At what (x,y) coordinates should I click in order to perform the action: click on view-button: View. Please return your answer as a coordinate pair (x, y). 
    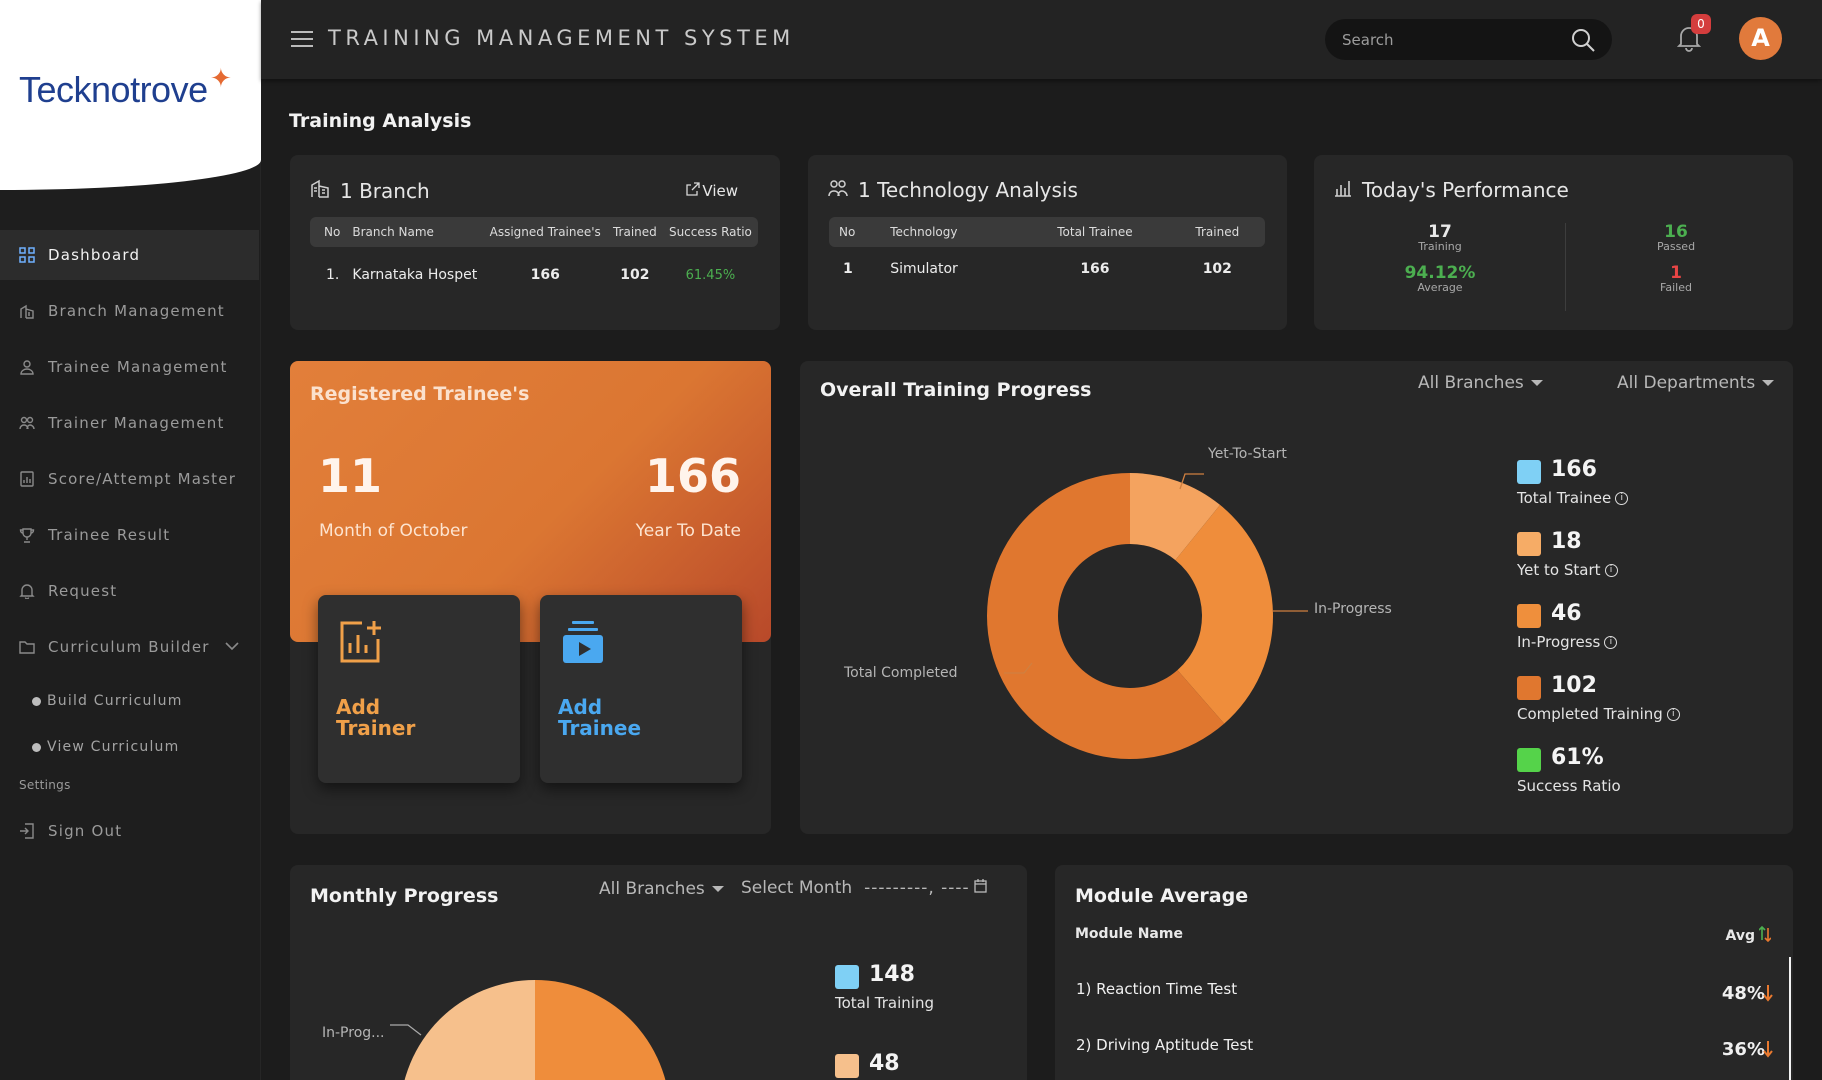
    Looking at the image, I should click on (712, 191).